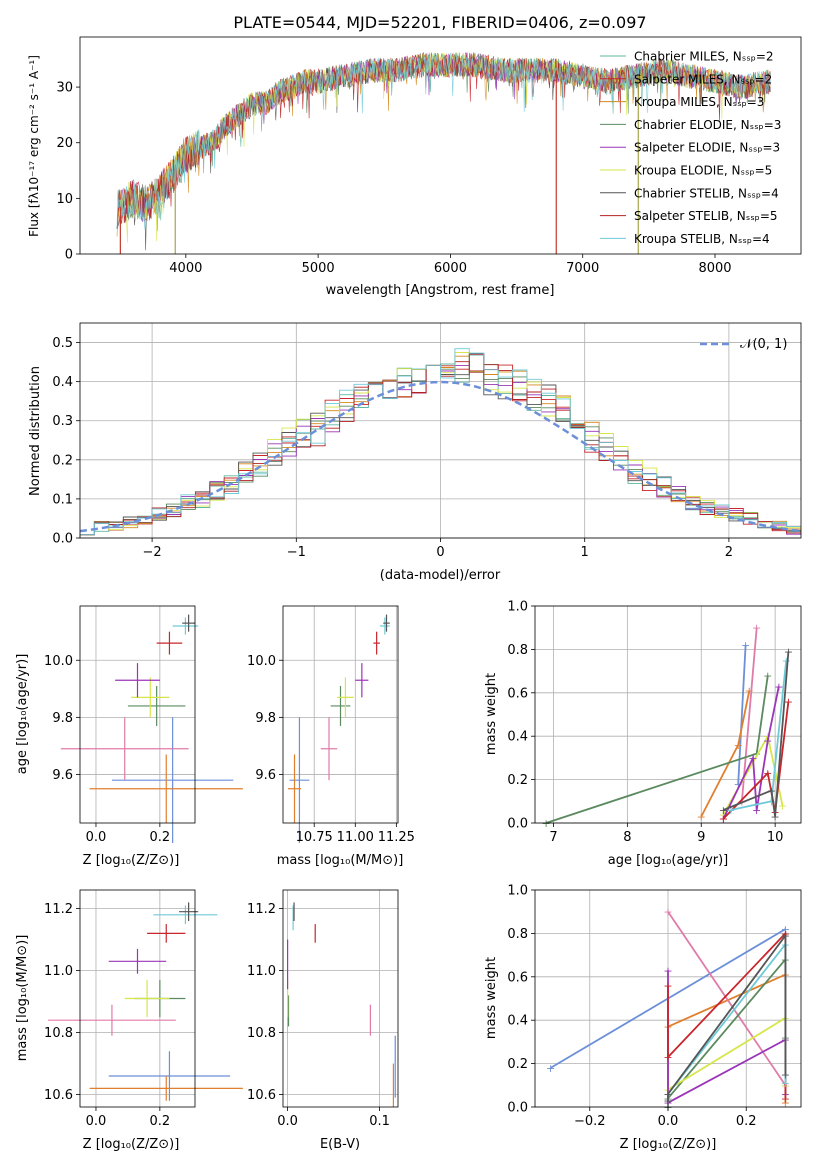 This screenshot has width=819, height=1170. I want to click on y-tick-label: 10.8, so click(58, 1033).